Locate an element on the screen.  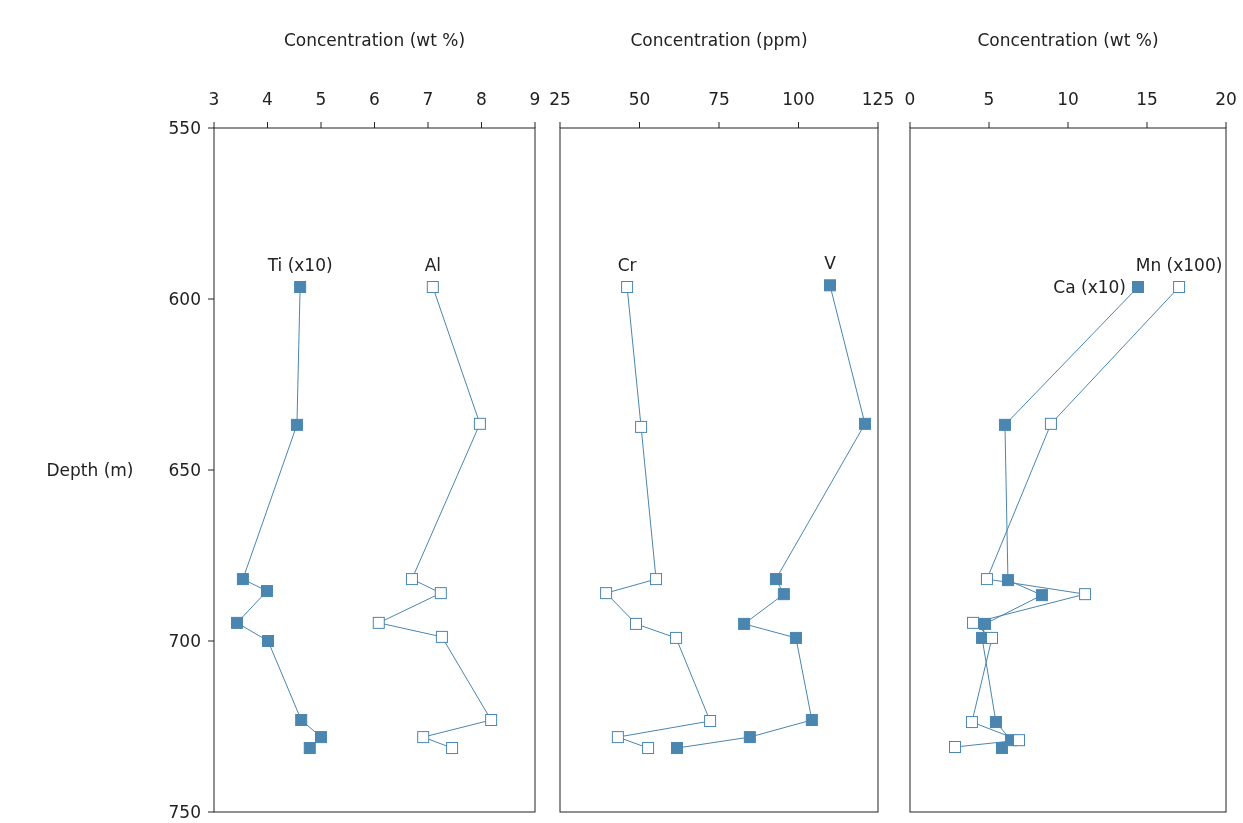
series-label: V is located at coordinates (830, 263).